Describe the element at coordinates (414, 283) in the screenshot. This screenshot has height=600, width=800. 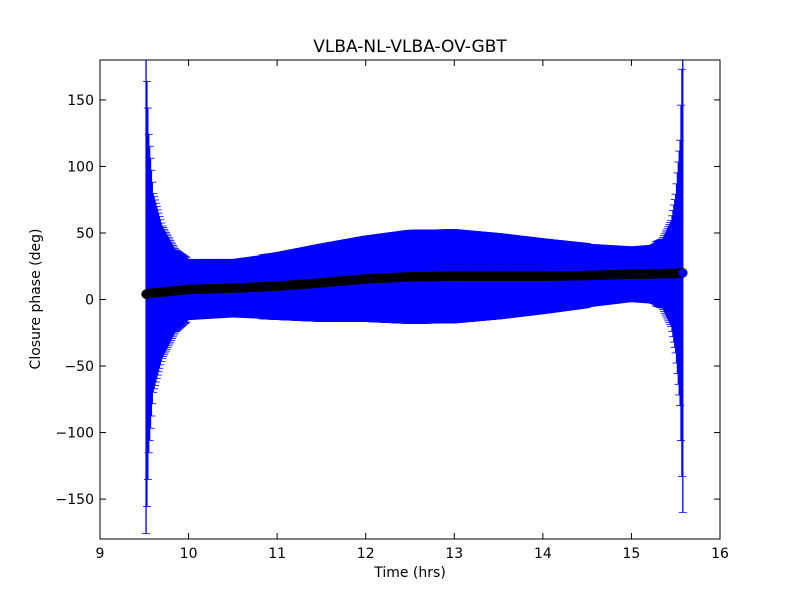
I see `point-layer` at that location.